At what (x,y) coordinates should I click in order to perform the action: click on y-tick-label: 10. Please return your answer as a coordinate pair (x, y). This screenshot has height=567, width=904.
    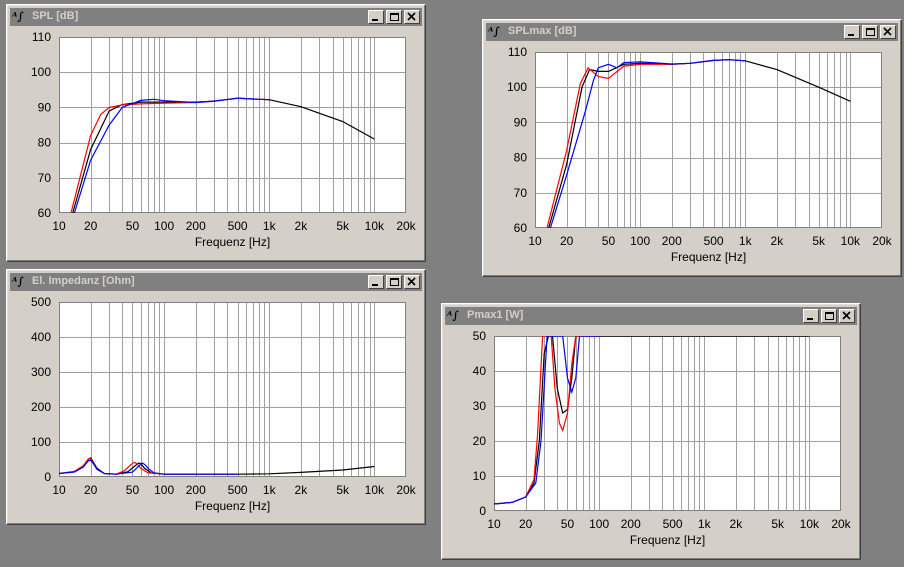
    Looking at the image, I should click on (480, 476).